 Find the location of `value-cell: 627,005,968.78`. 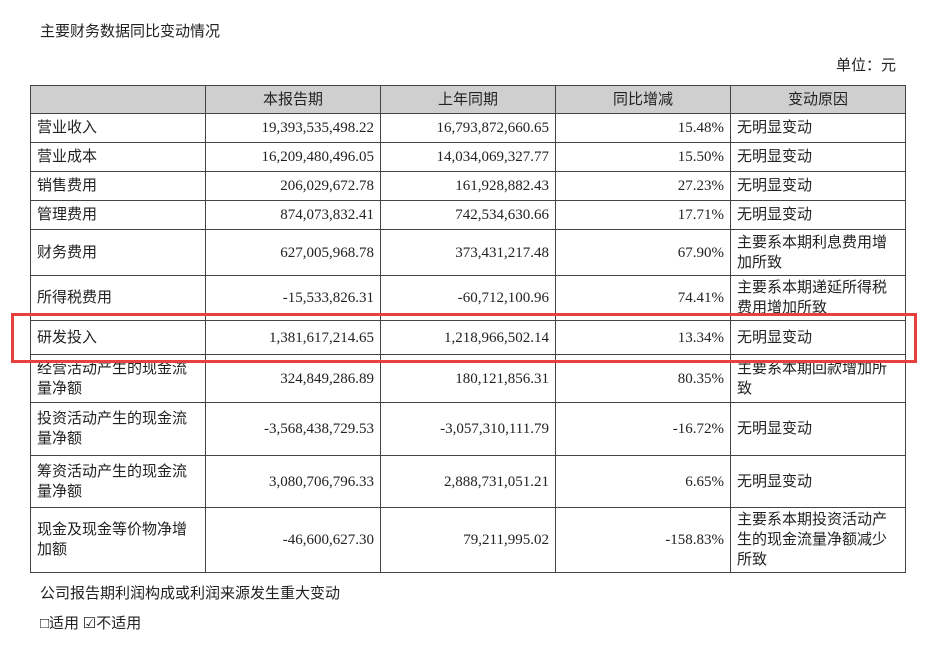

value-cell: 627,005,968.78 is located at coordinates (293, 252).